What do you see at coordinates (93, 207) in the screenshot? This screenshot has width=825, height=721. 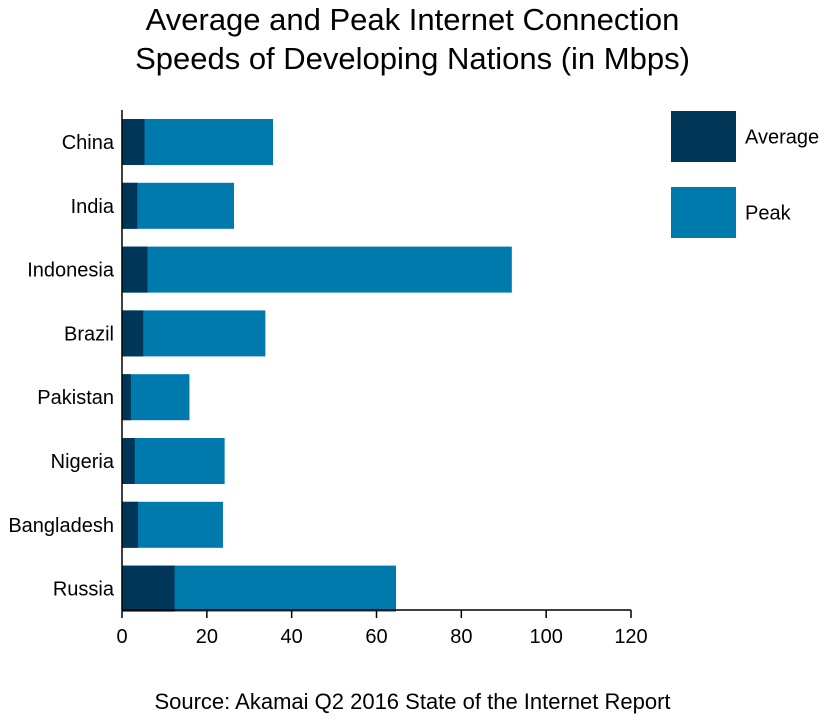 I see `category-label-india: India` at bounding box center [93, 207].